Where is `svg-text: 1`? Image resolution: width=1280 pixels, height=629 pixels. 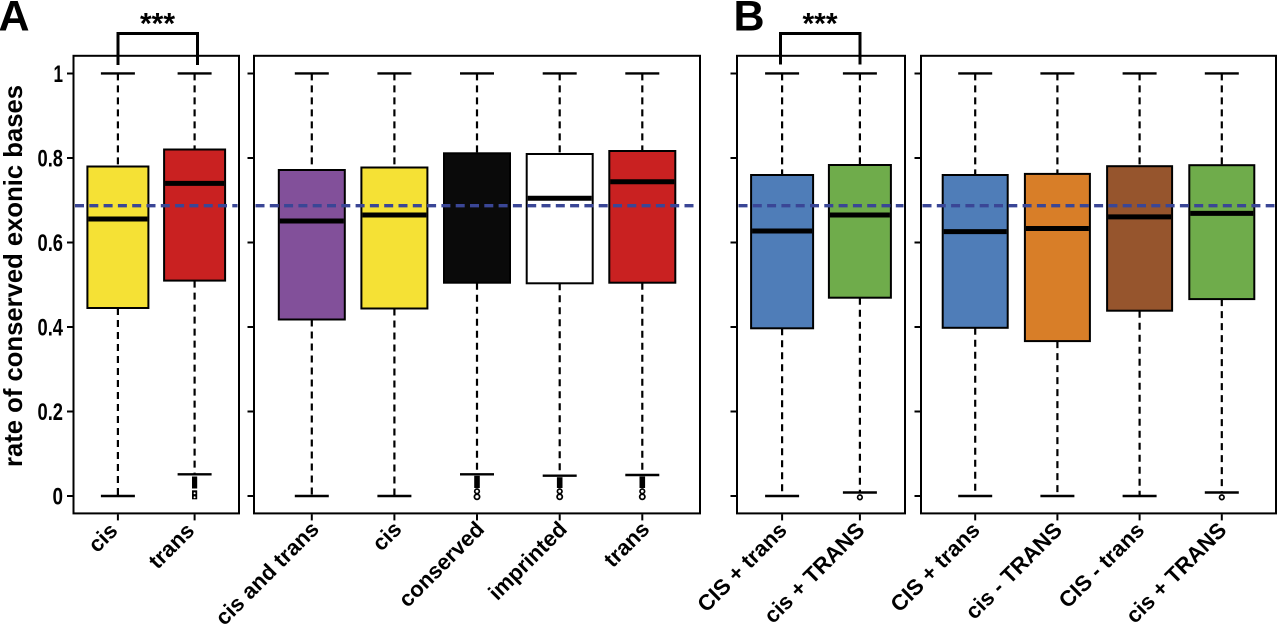
svg-text: 1 is located at coordinates (59, 74).